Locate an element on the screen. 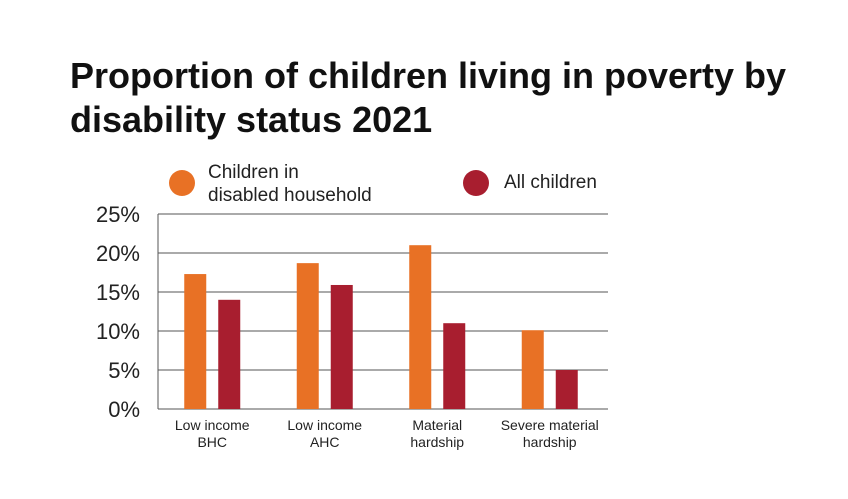 This screenshot has width=848, height=499. x-tick-label: AHC is located at coordinates (325, 442).